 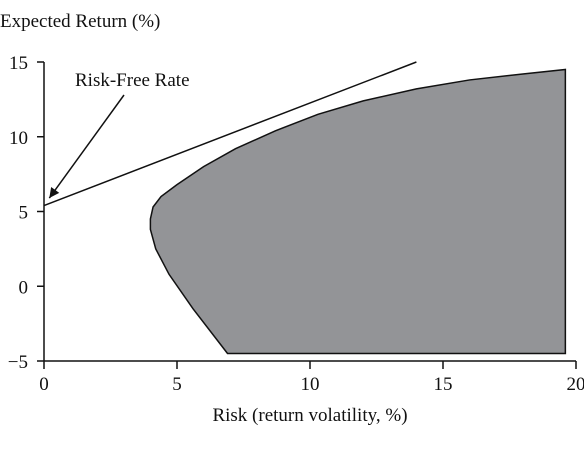 What do you see at coordinates (18, 138) in the screenshot?
I see `y-tick-label: 10` at bounding box center [18, 138].